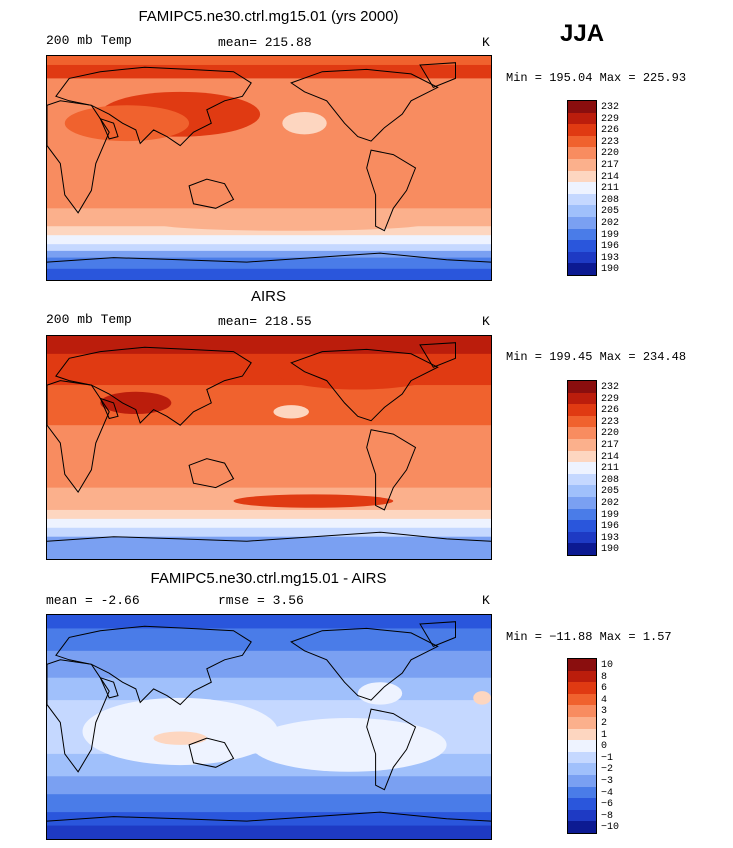 The image size is (733, 848). Describe the element at coordinates (604, 700) in the screenshot. I see `colorbar-label: 4` at that location.